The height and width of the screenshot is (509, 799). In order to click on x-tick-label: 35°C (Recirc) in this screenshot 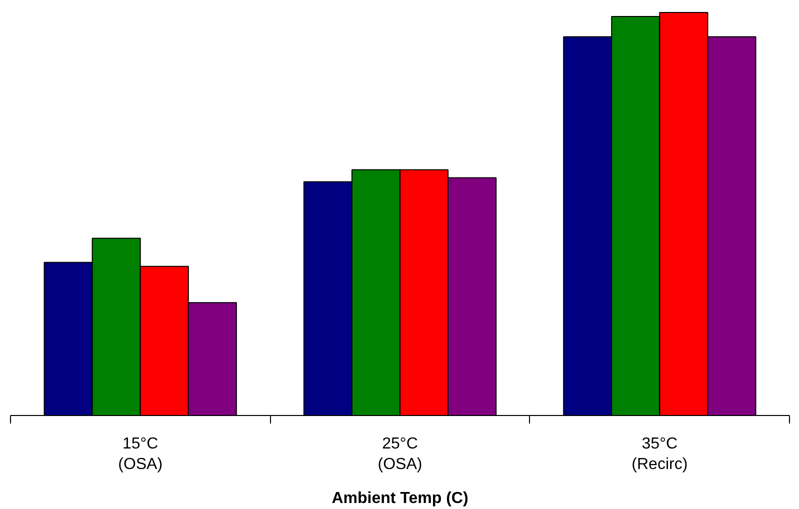, I will do `click(660, 454)`.